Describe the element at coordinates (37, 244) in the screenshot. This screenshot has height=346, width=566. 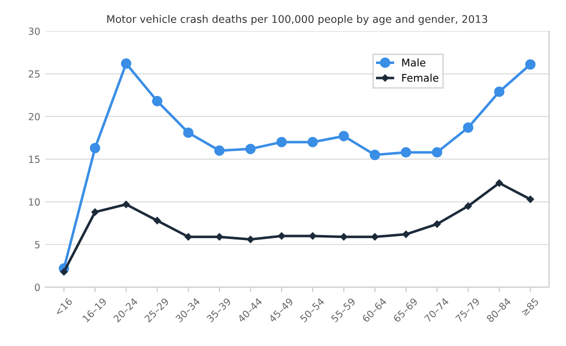
I see `y-tick-label: 5` at that location.